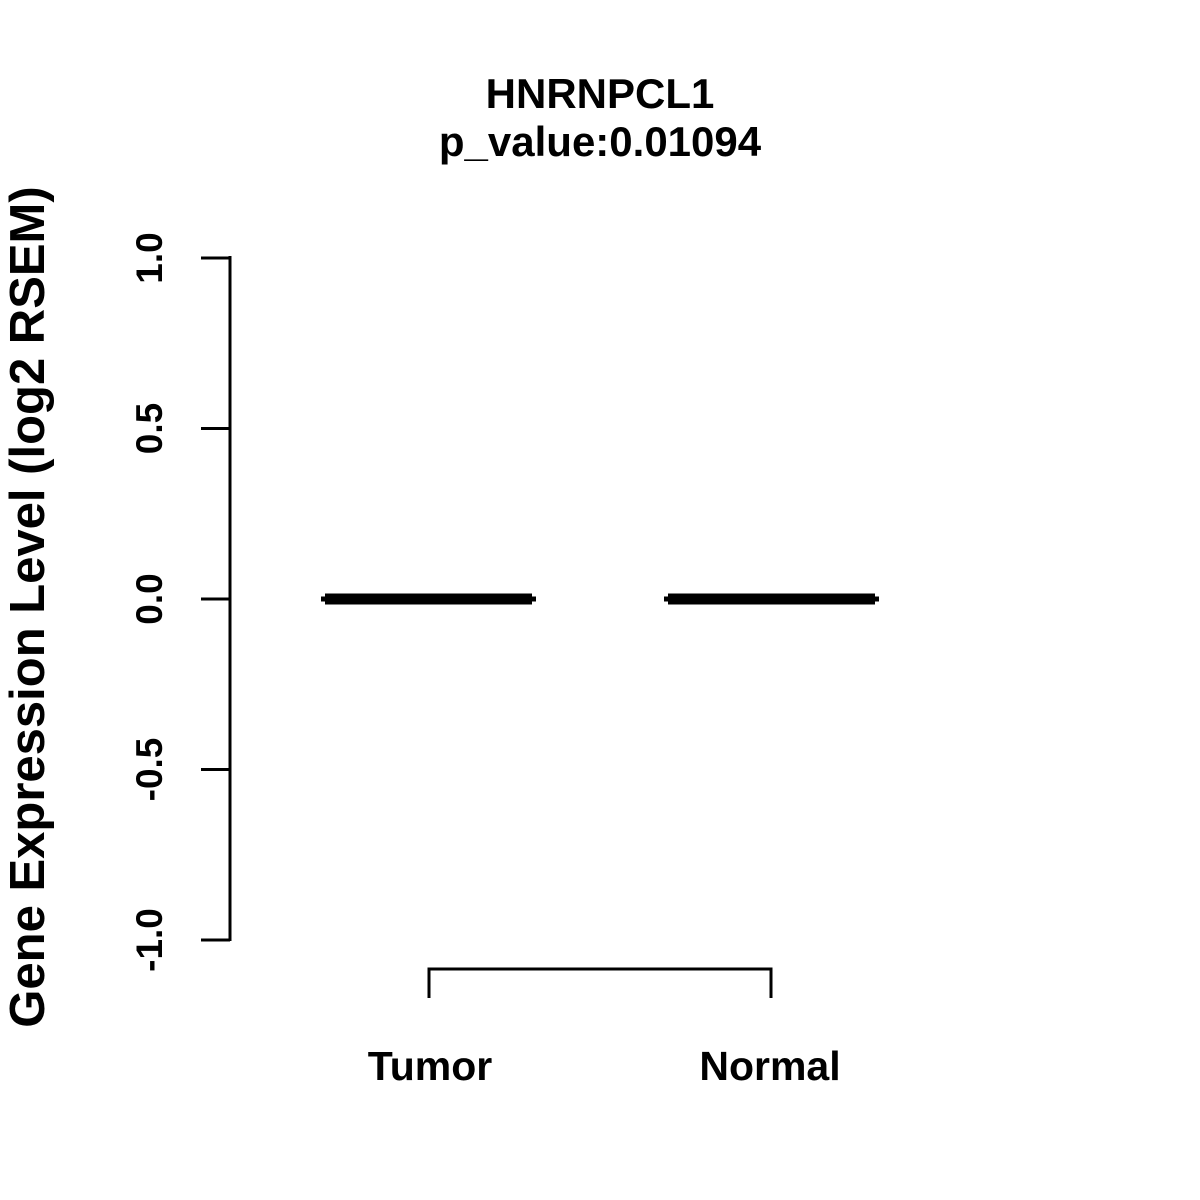 The image size is (1200, 1200). I want to click on comparison-bracket, so click(600, 982).